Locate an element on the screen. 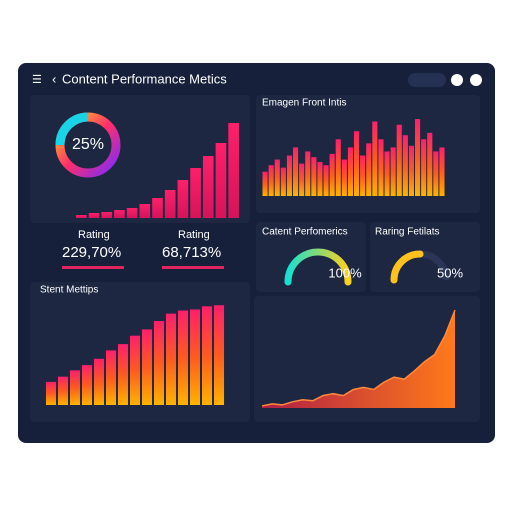 This screenshot has height=512, width=512. chart-title: Raring Fetilats is located at coordinates (407, 232).